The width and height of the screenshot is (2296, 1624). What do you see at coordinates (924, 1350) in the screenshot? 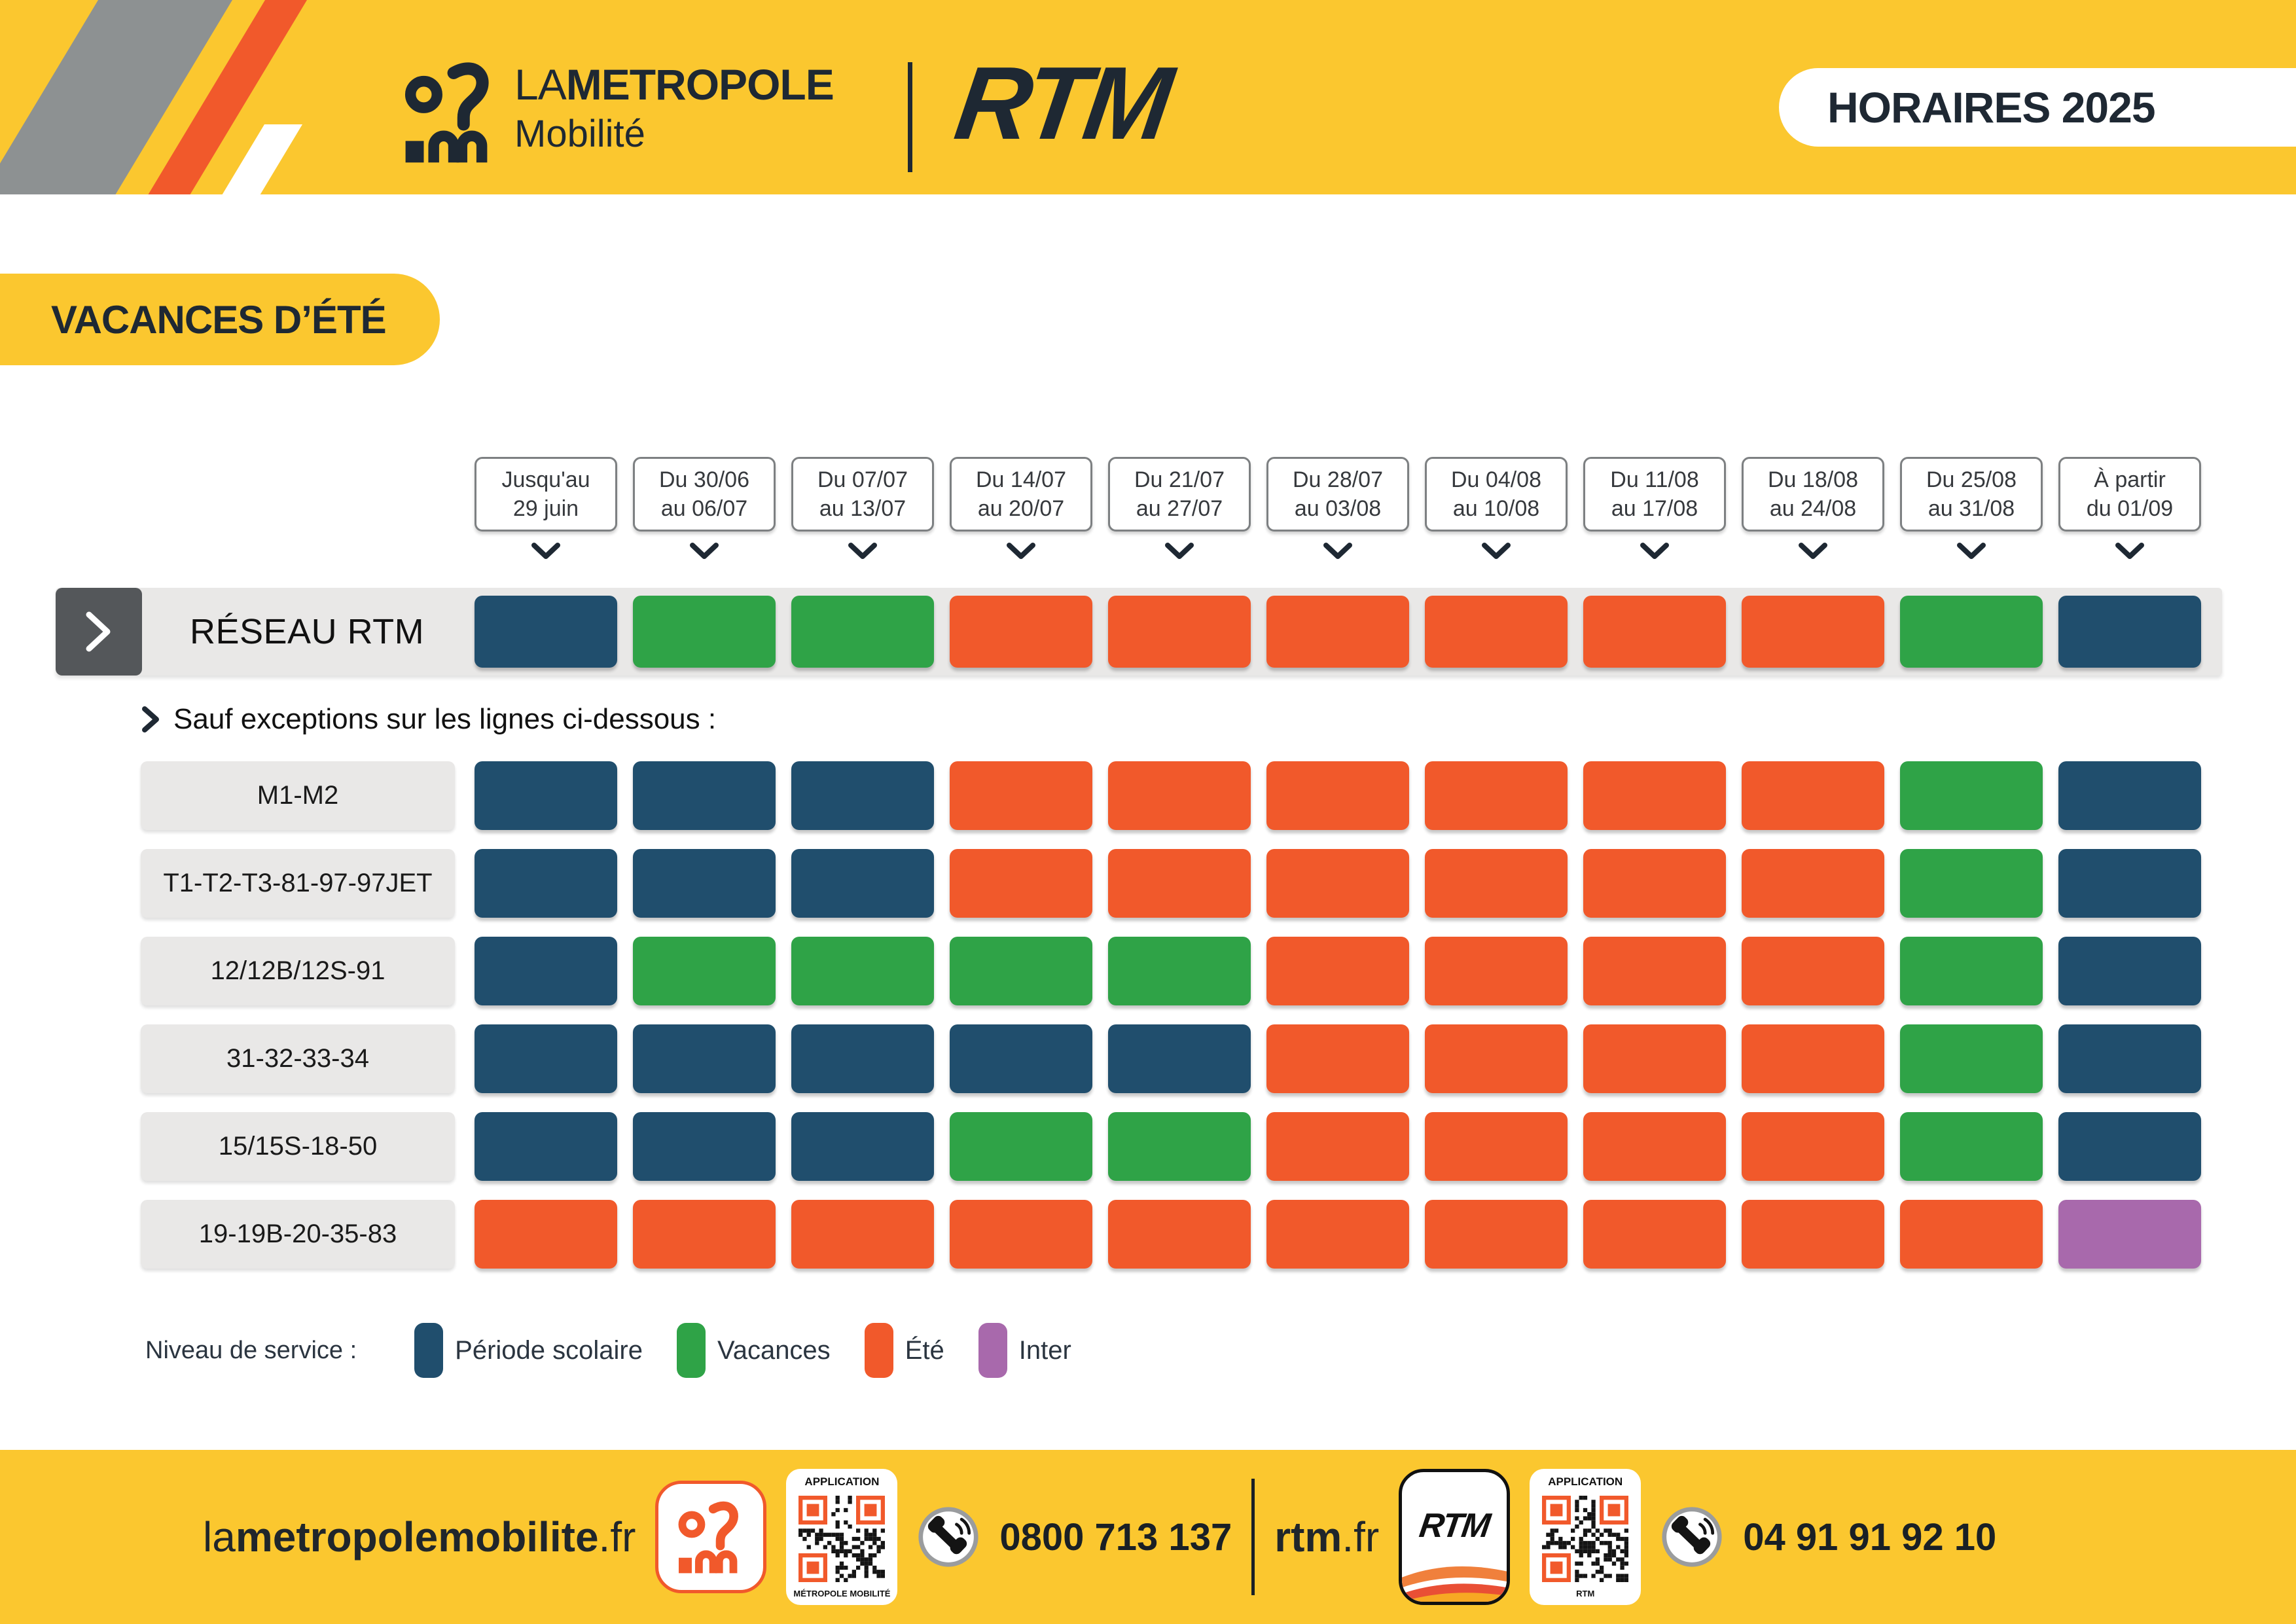
I see `legend-label: Été` at bounding box center [924, 1350].